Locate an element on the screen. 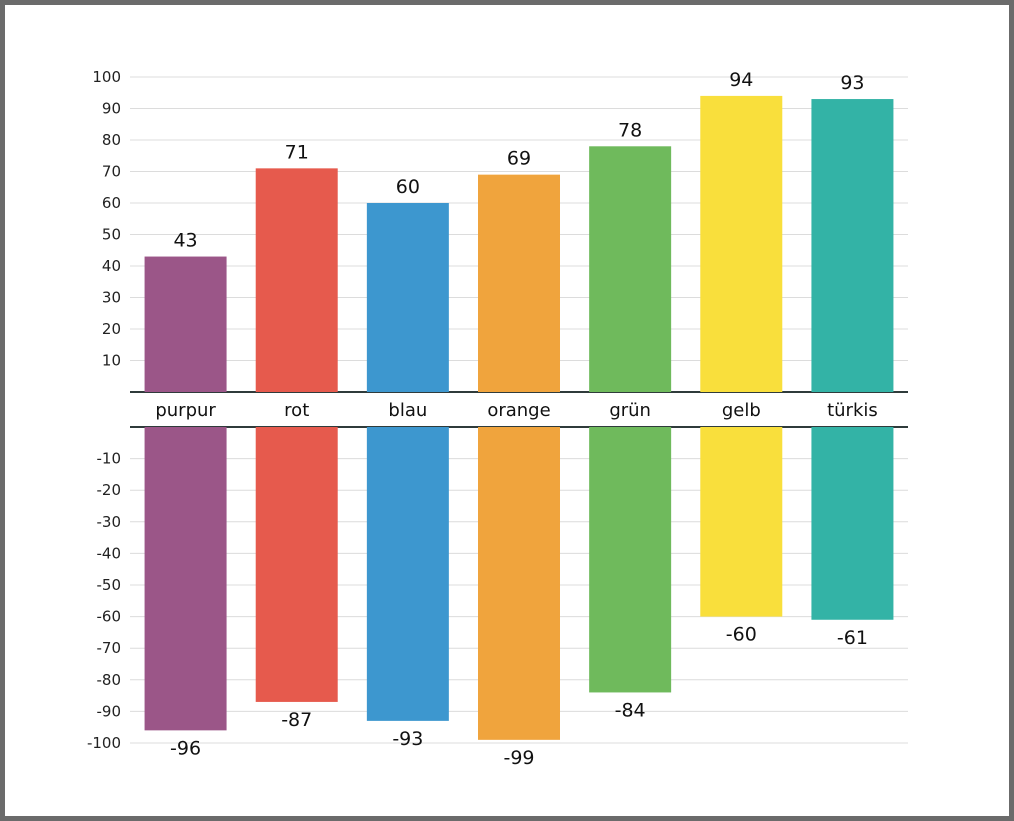 This screenshot has width=1014, height=821. category-label: grün is located at coordinates (630, 410).